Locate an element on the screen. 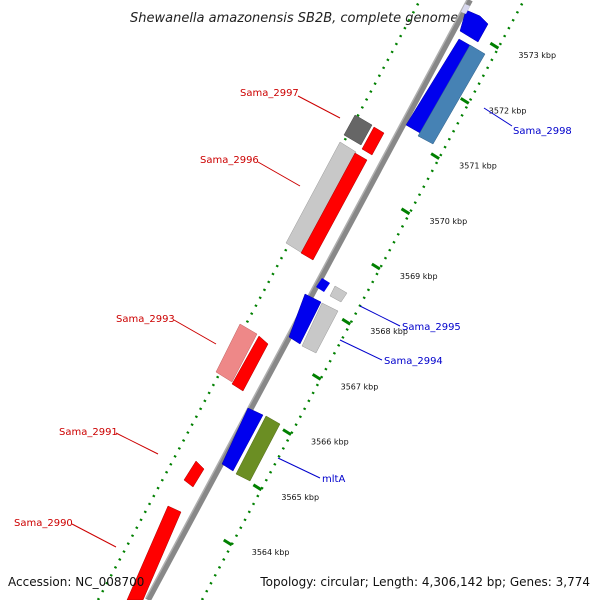  label-sama-2998: Sama_2998 is located at coordinates (542, 131).